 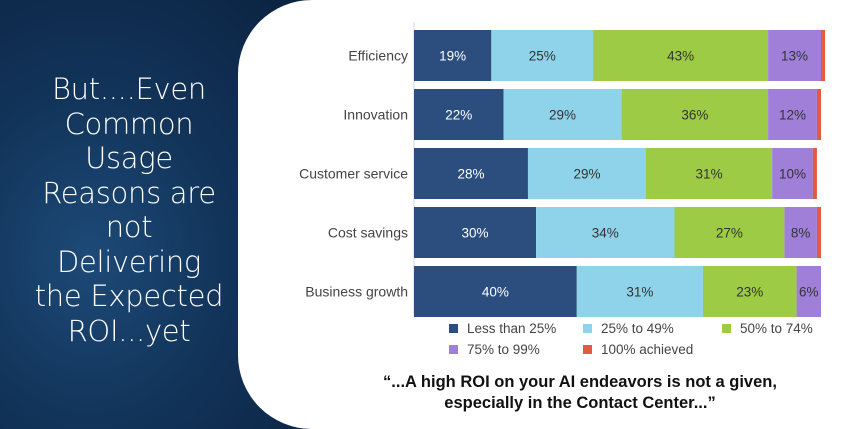 I want to click on data-label: 40%, so click(x=495, y=292).